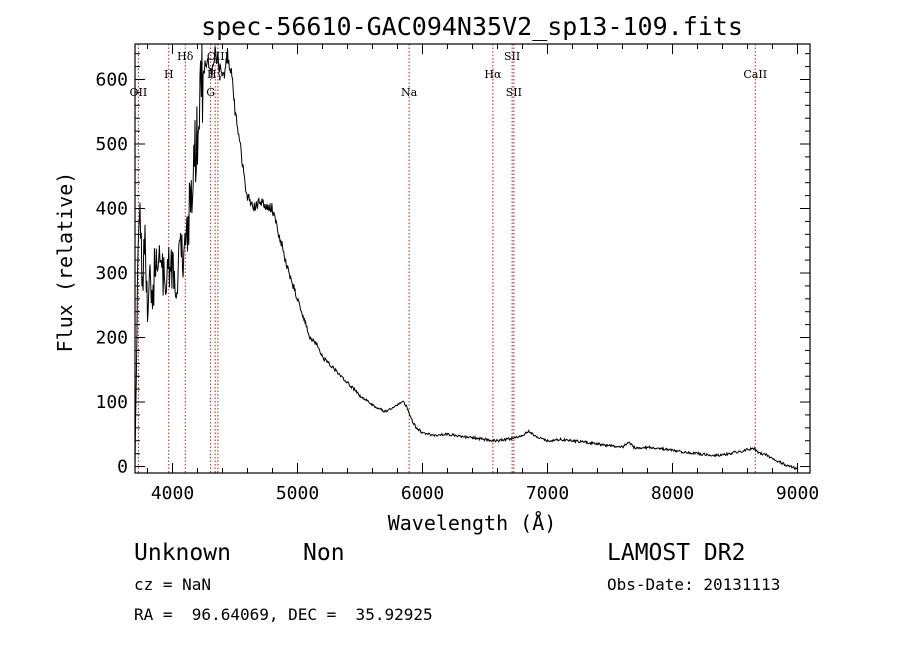 The height and width of the screenshot is (649, 900). I want to click on y-tick-label: 400, so click(111, 209).